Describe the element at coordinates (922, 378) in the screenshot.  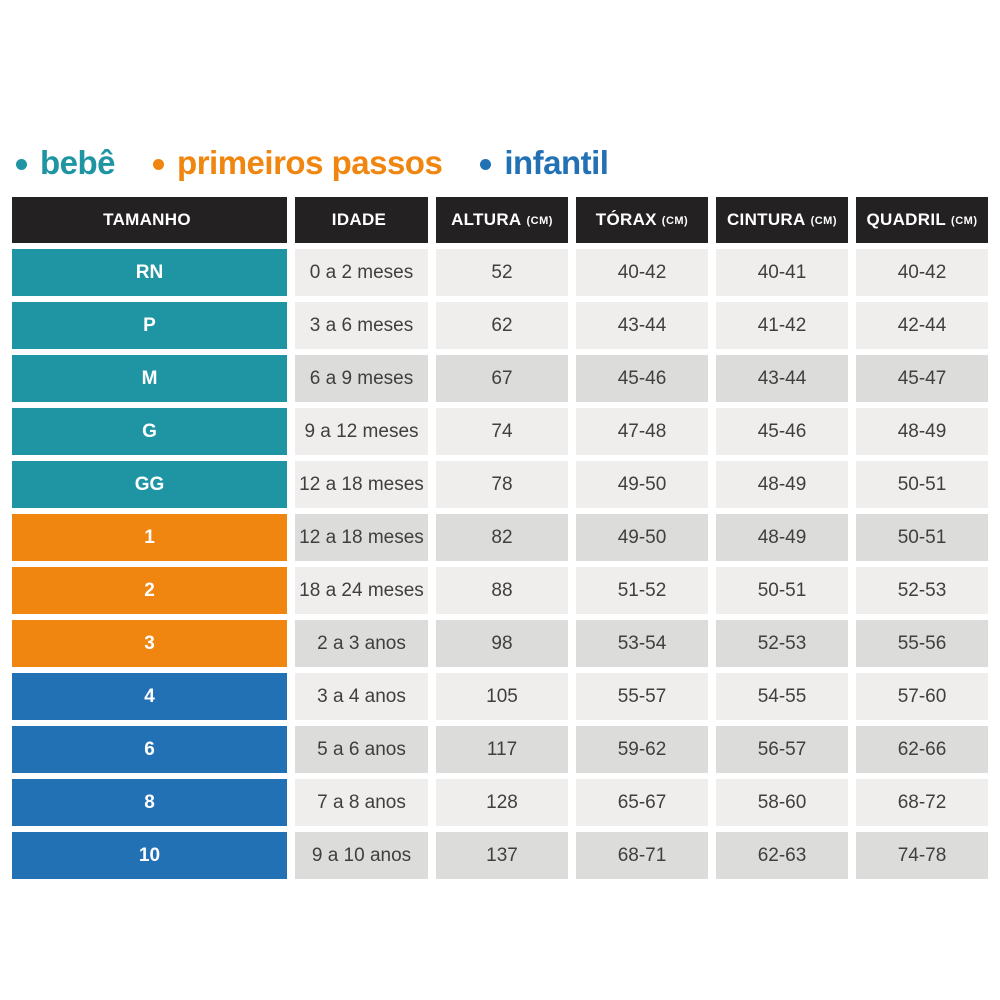
I see `hip-cell: 45-47` at that location.